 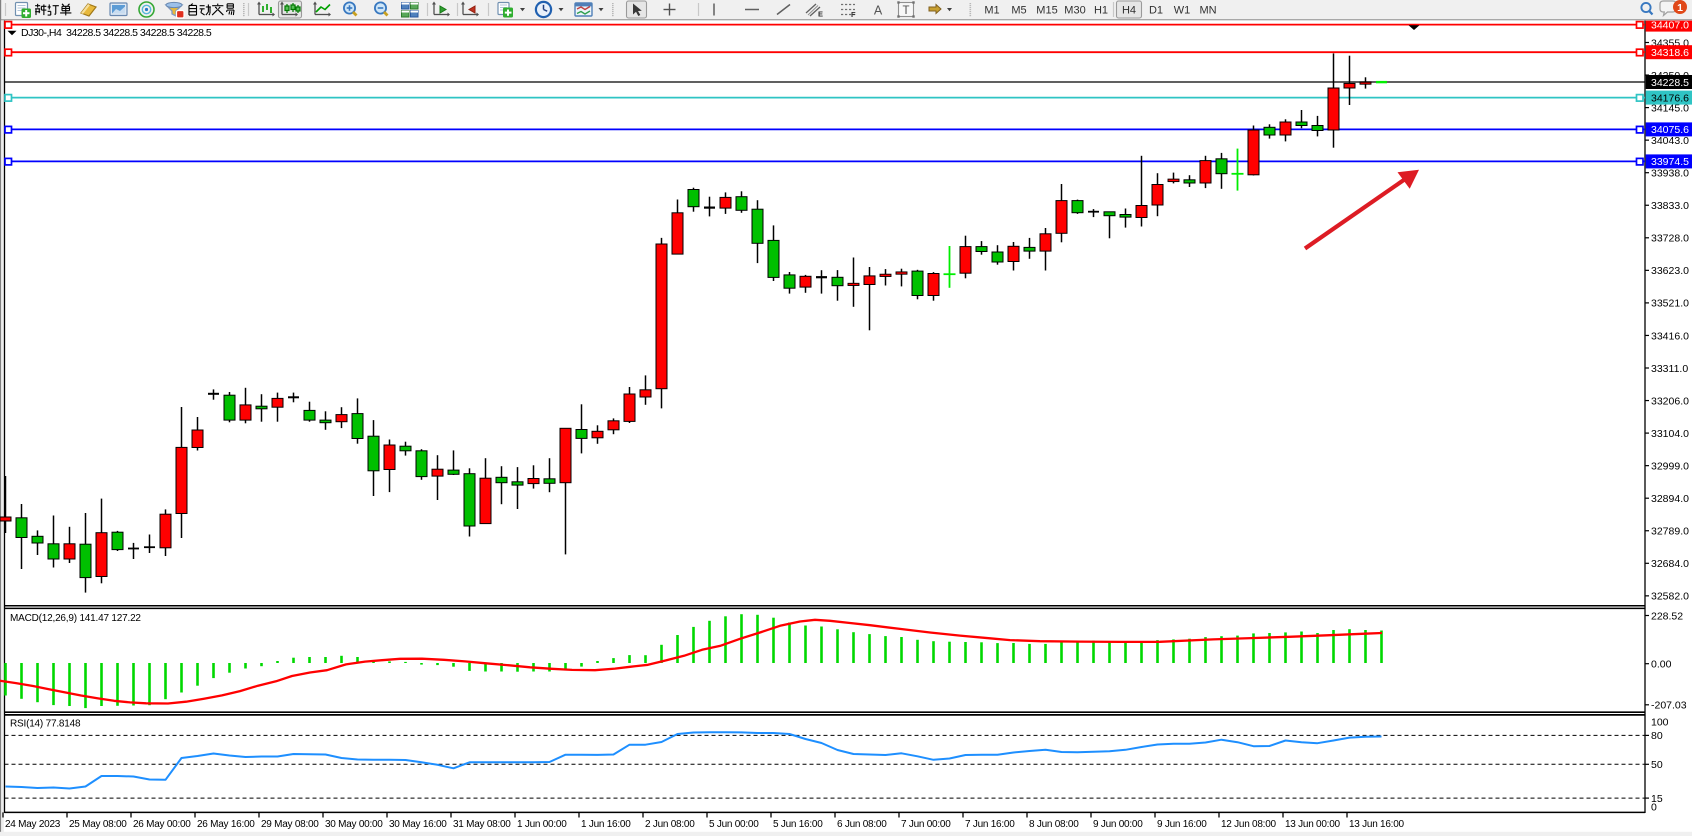 What do you see at coordinates (670, 824) in the screenshot?
I see `svg-text: 2 Jun 08:00` at bounding box center [670, 824].